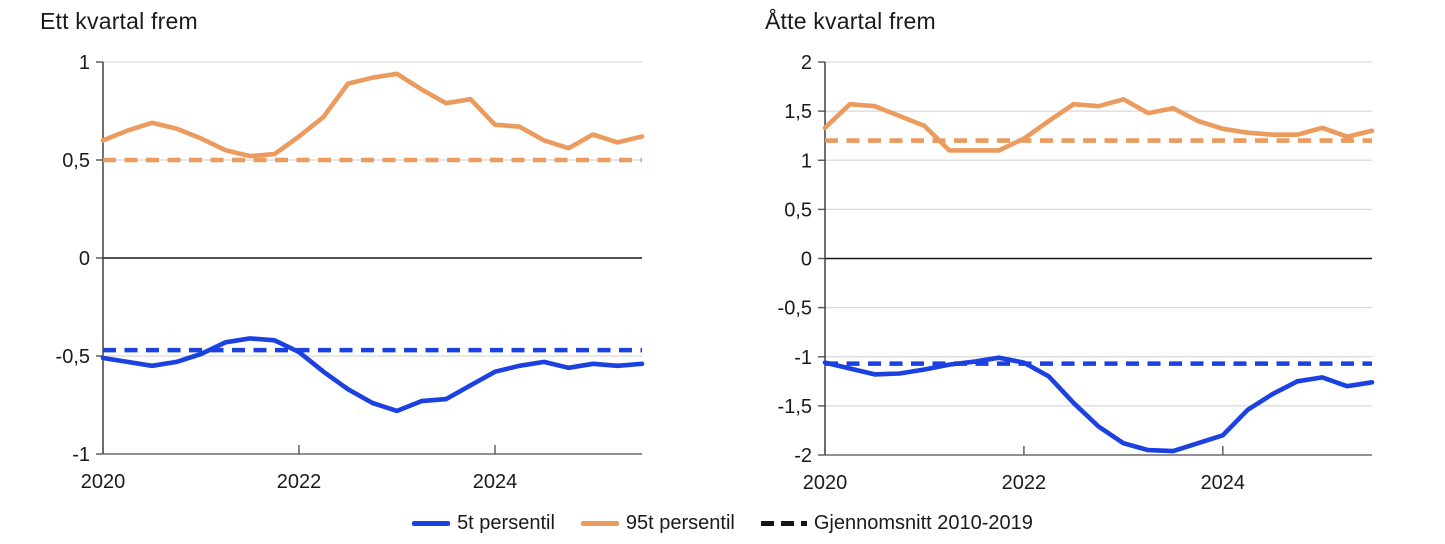  Describe the element at coordinates (795, 407) in the screenshot. I see `y-axis-label: -1,5` at that location.